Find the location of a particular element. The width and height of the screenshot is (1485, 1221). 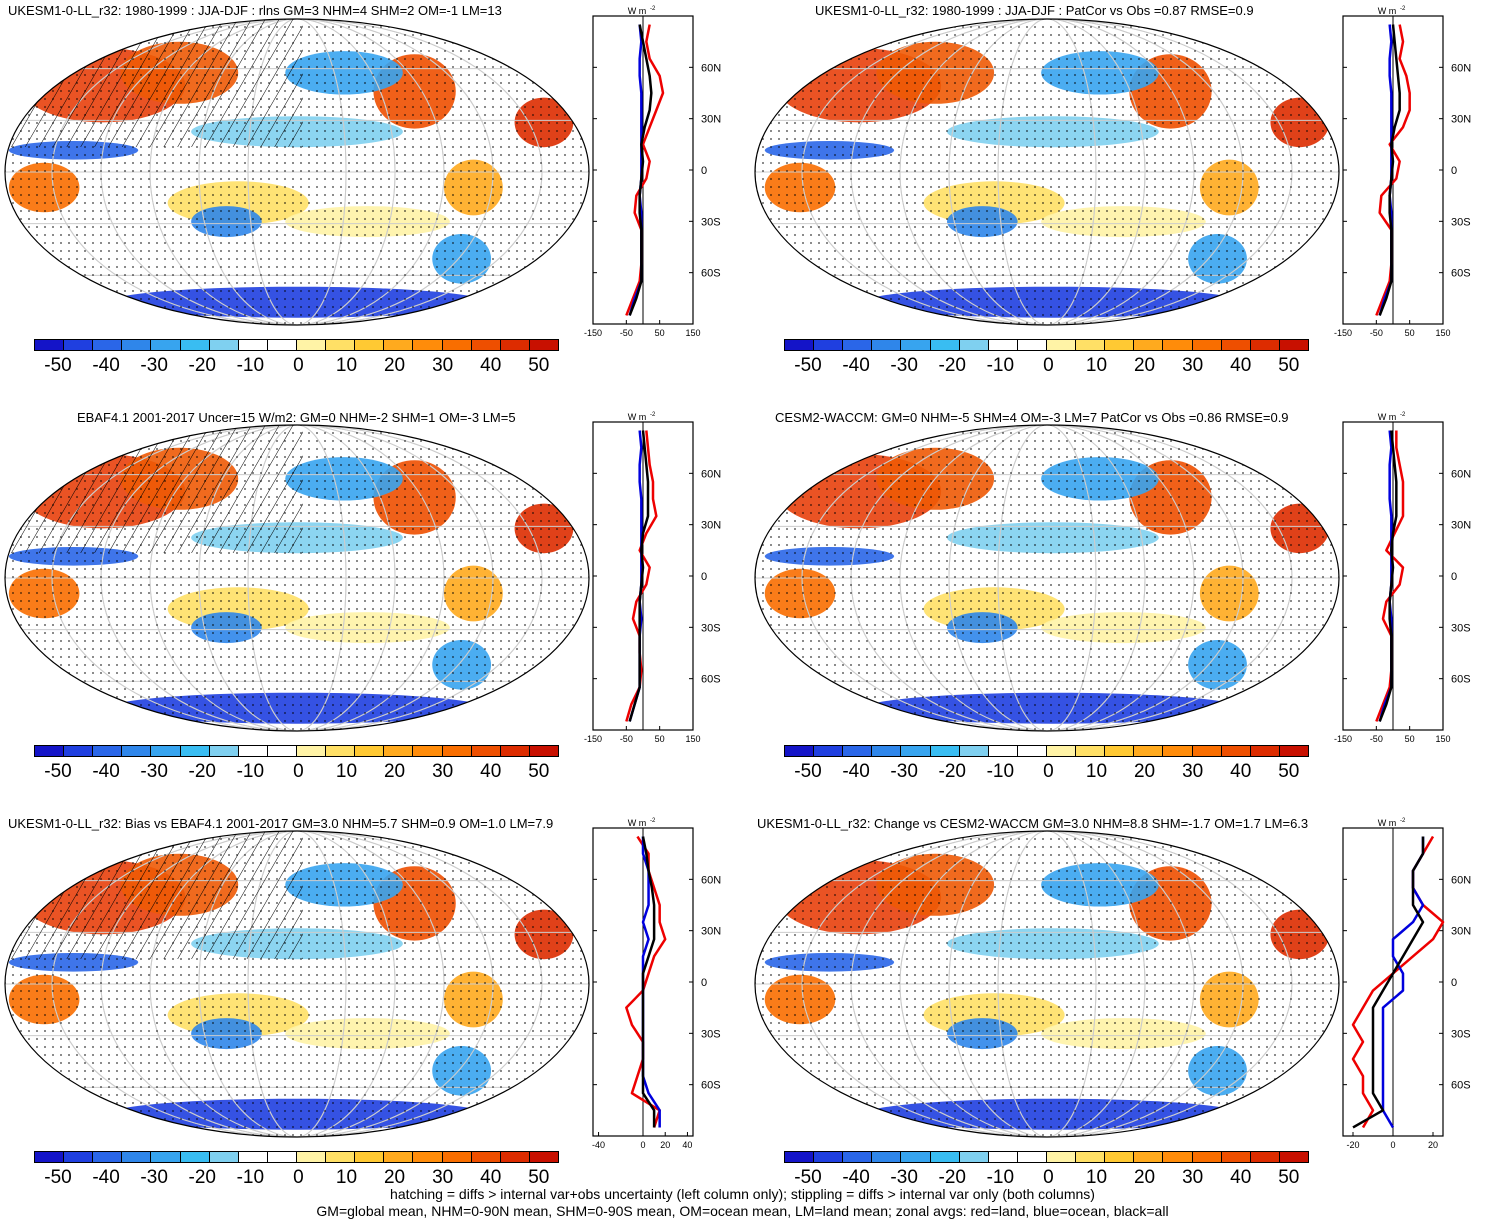

zonal-plot-5: W m -2 60N 30N 0 30S 60S -40 0 20 40 is located at coordinates (655, 988).